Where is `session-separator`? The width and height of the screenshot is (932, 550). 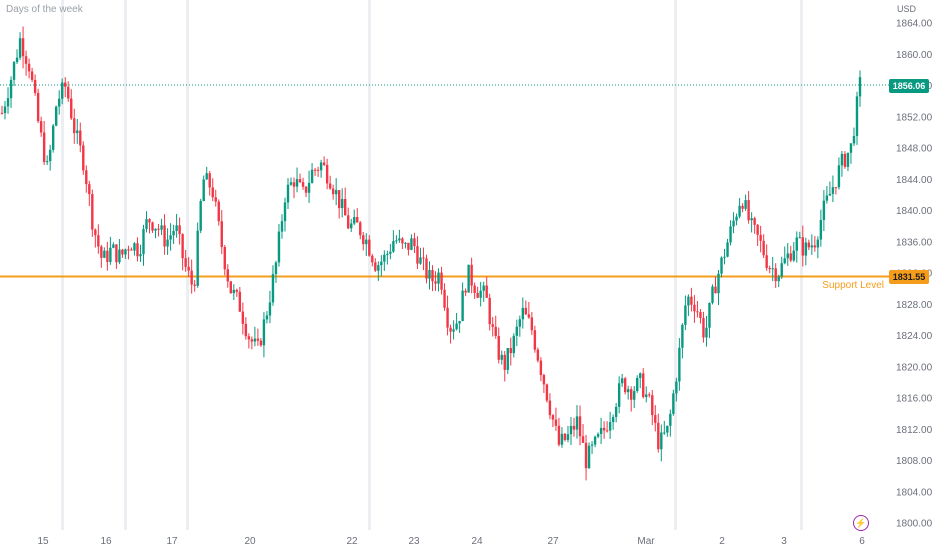 session-separator is located at coordinates (801, 265).